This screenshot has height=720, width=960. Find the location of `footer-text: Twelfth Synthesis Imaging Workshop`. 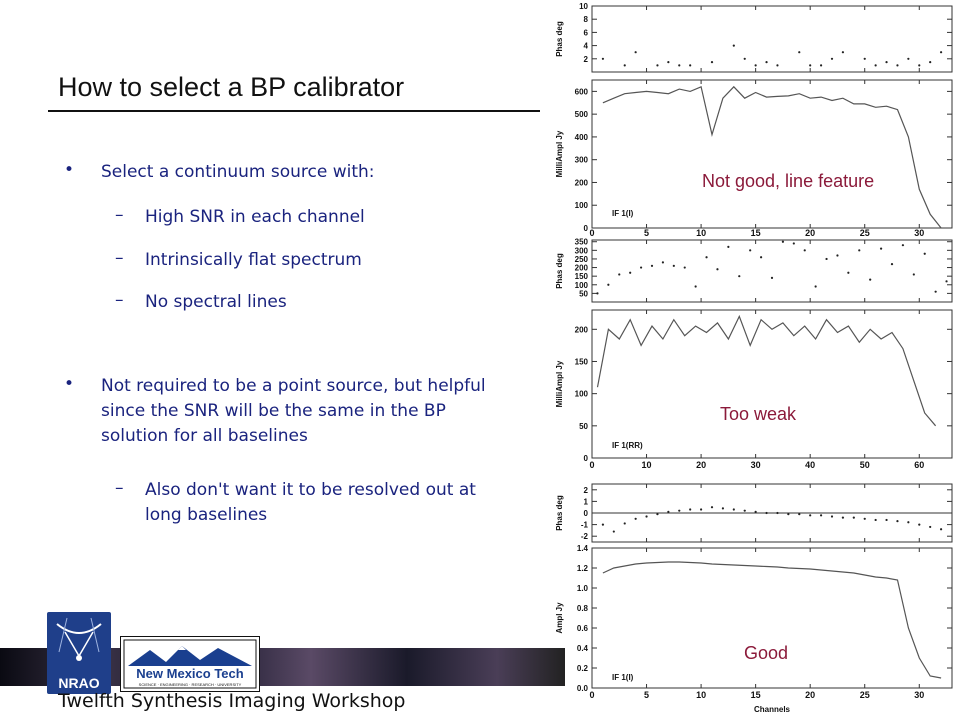

footer-text: Twelfth Synthesis Imaging Workshop is located at coordinates (232, 701).